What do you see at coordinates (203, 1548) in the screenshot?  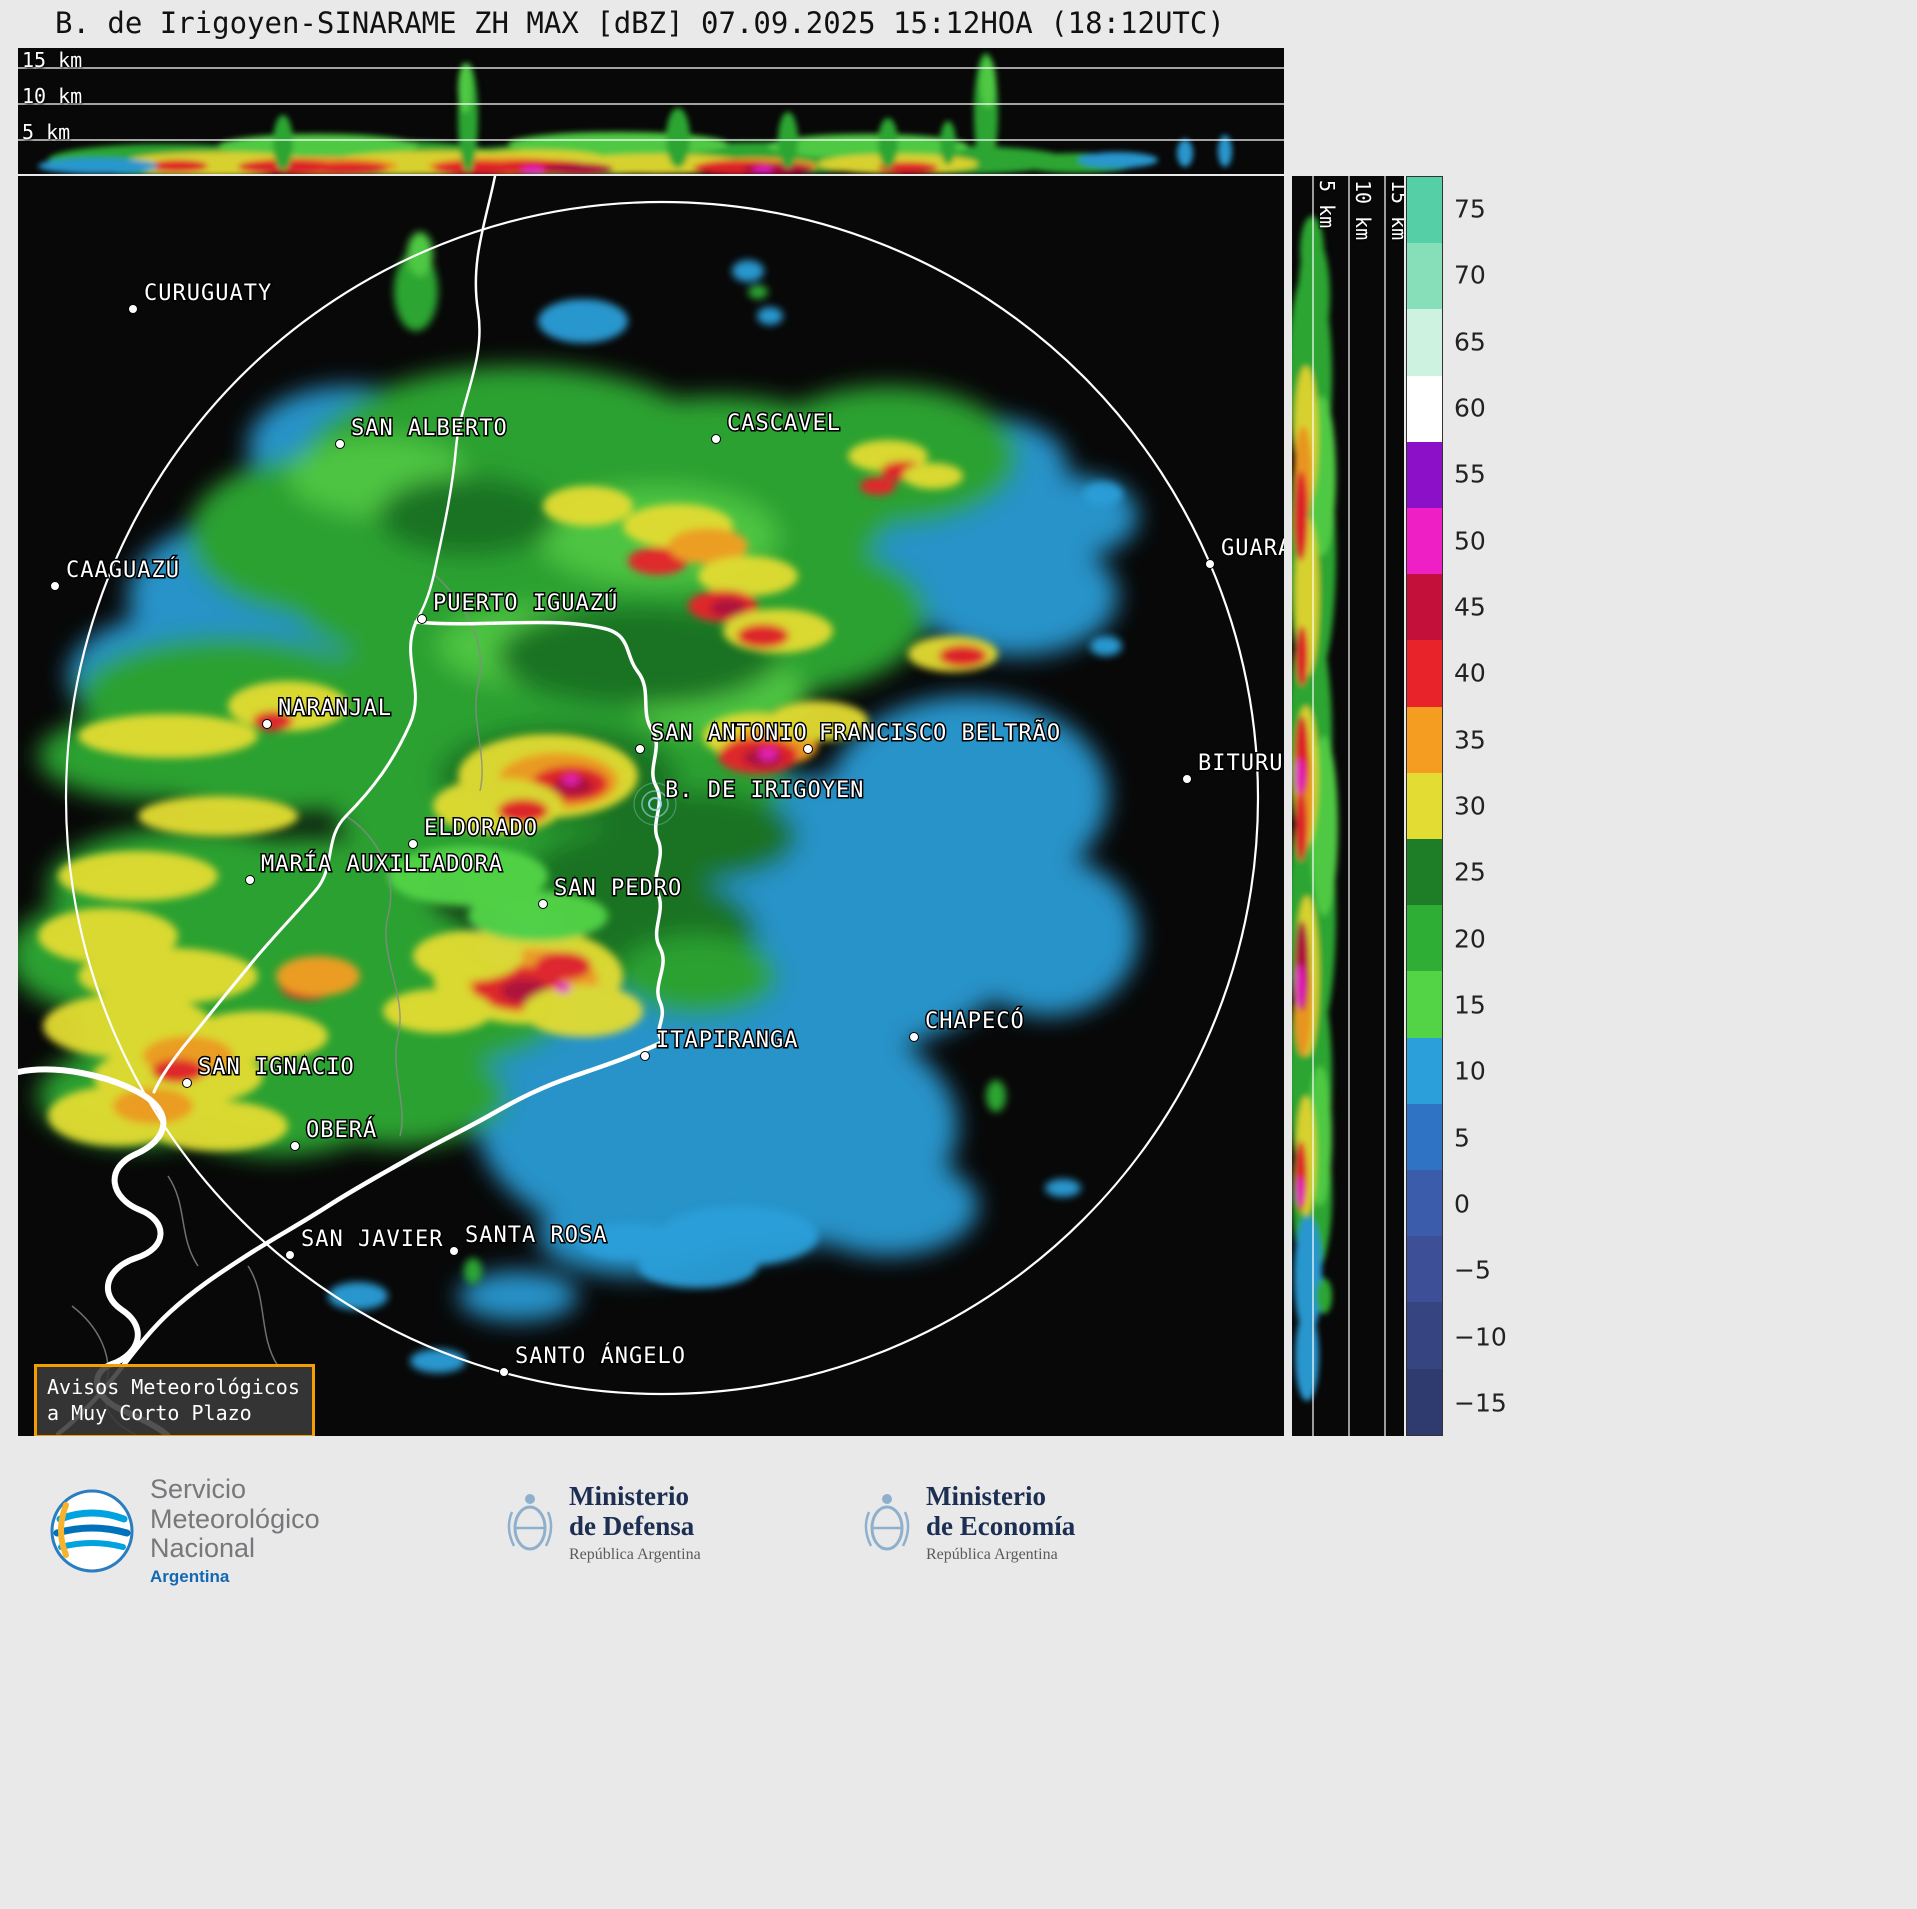 I see `smn-name-line3: Nacional` at bounding box center [203, 1548].